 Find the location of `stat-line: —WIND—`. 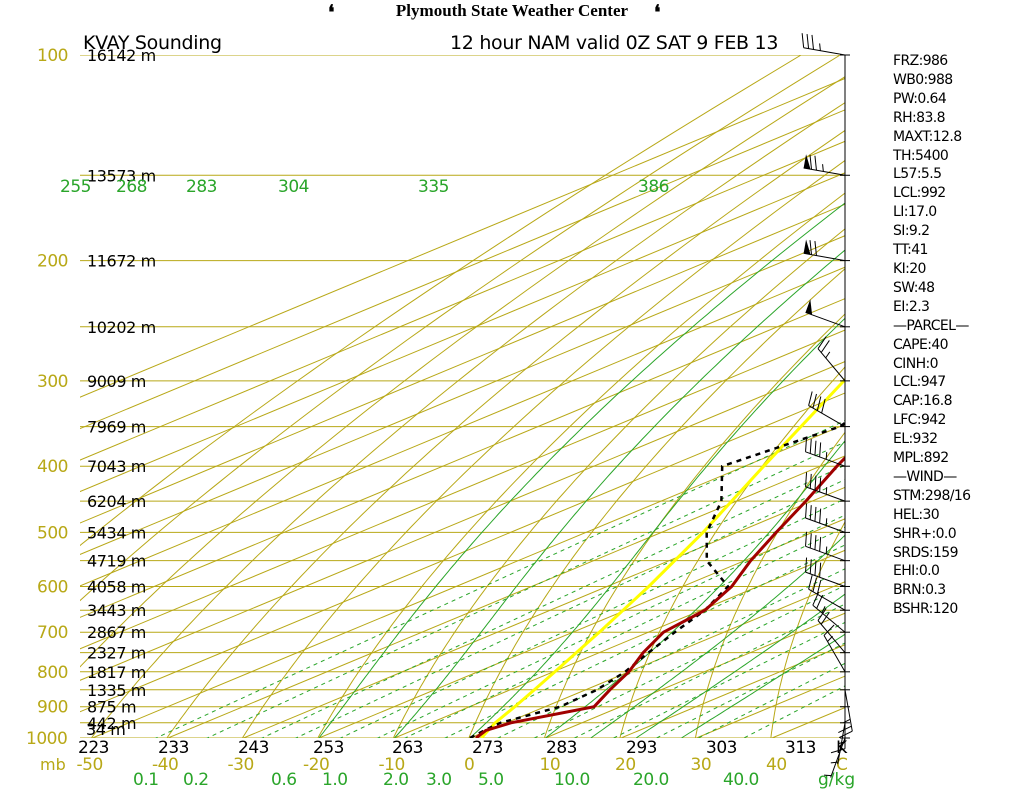

stat-line: —WIND— is located at coordinates (925, 476).